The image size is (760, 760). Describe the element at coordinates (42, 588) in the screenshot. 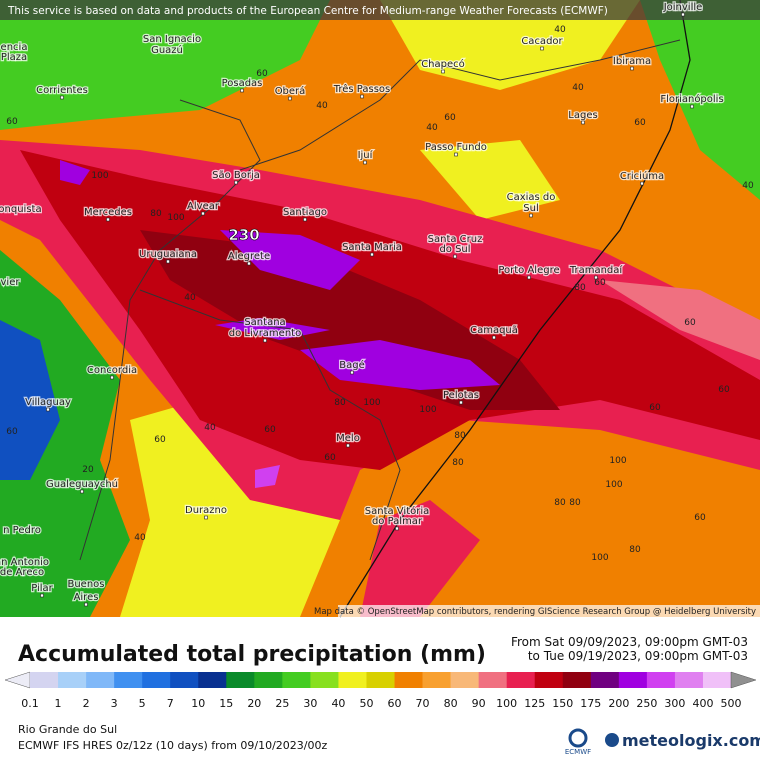

I see `city-label: Pilar` at that location.